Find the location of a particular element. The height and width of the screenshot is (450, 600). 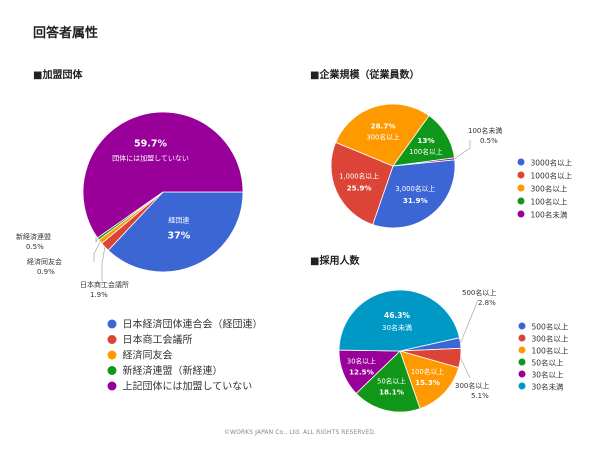

page-title: 回答者属性 is located at coordinates (66, 33).